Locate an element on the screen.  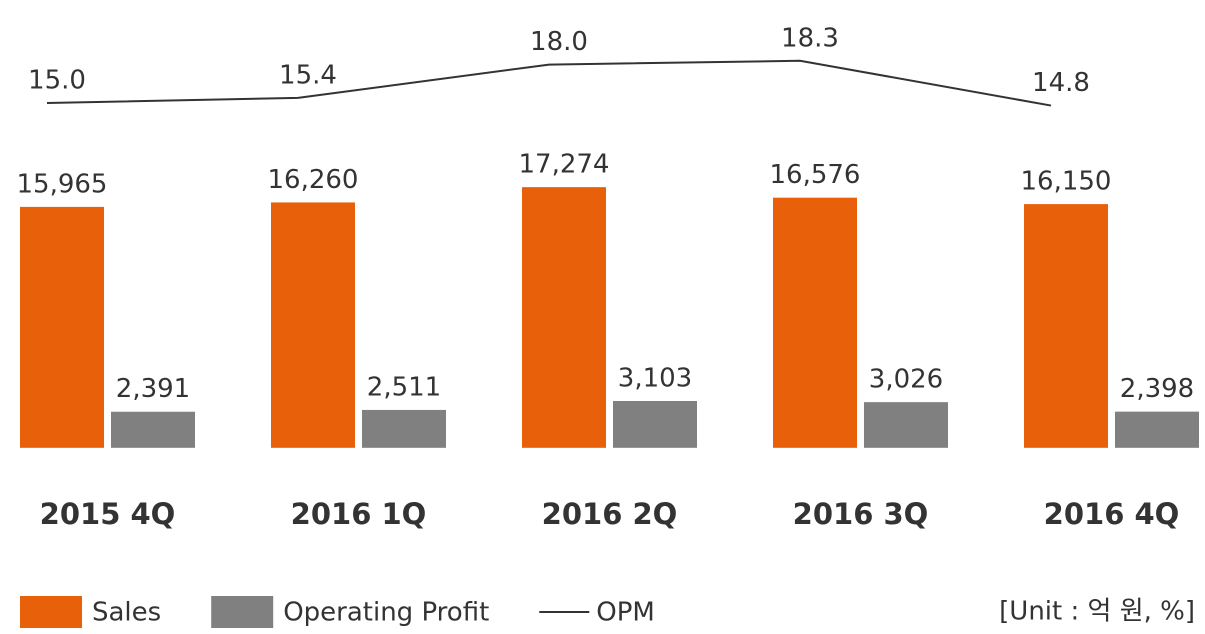
bar-value-label: 2,511 is located at coordinates (404, 387).